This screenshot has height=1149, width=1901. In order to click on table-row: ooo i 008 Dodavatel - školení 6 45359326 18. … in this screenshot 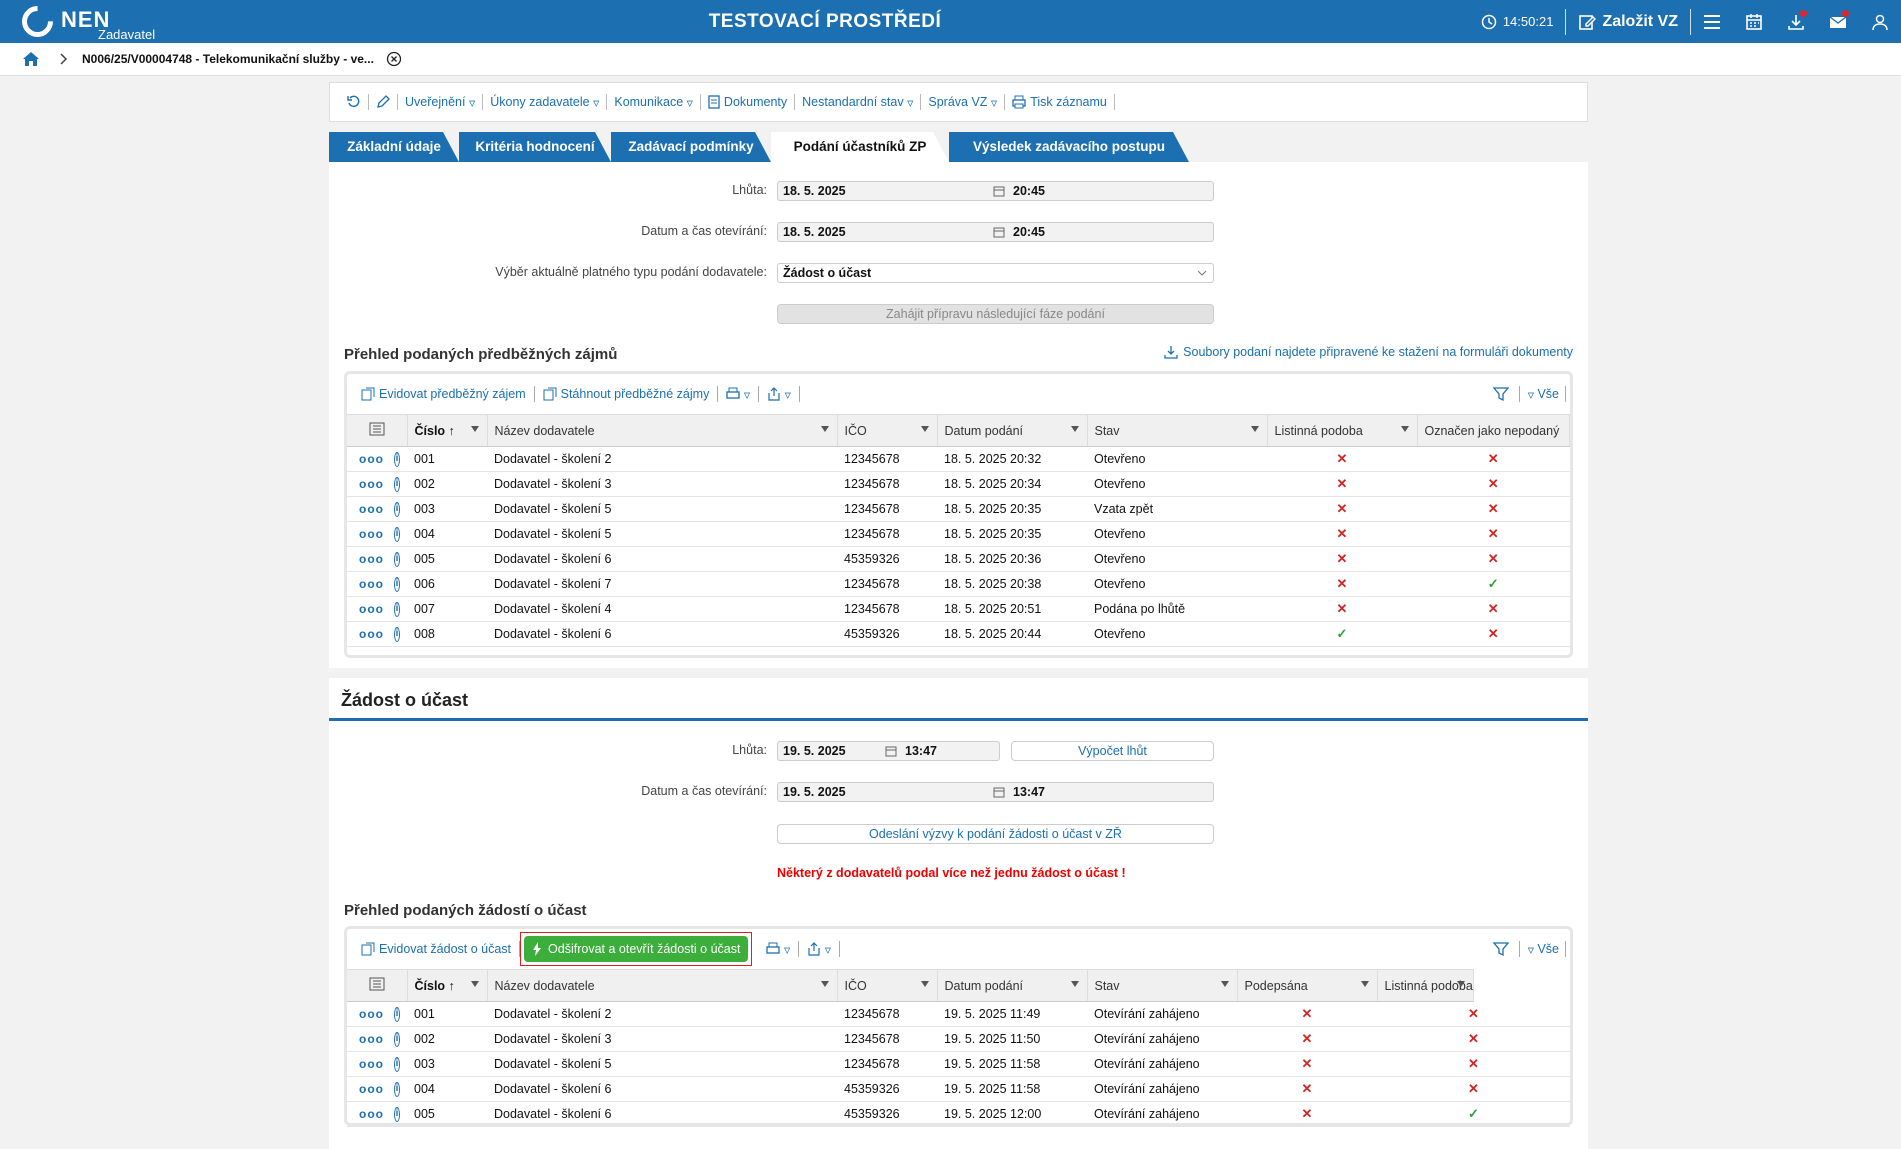, I will do `click(958, 634)`.